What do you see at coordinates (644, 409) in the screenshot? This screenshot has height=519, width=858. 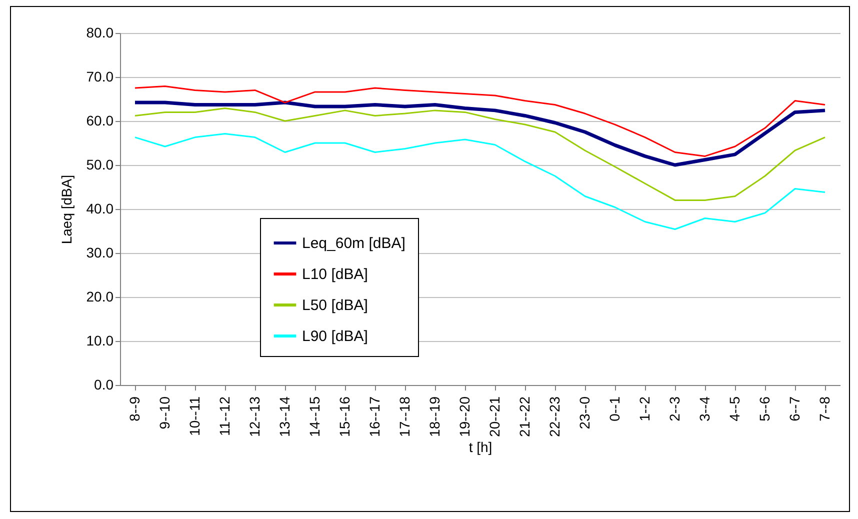 I see `x-tick-label: 1--2` at bounding box center [644, 409].